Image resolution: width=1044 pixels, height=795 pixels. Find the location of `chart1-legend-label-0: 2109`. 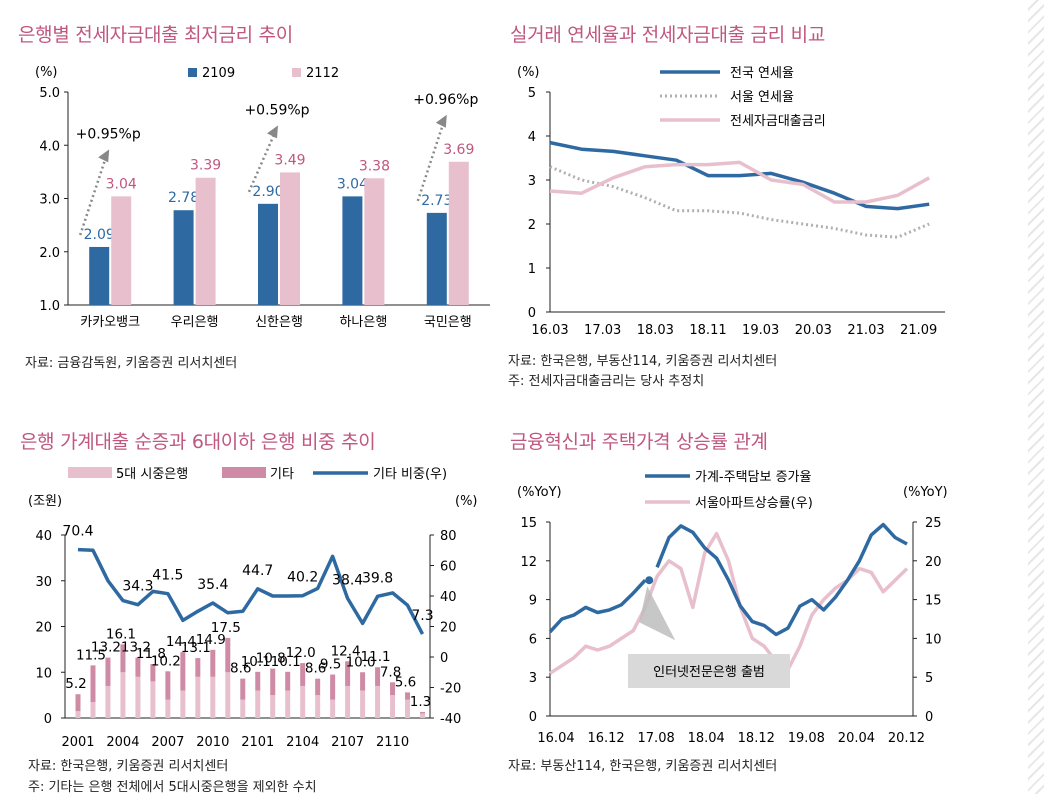

chart1-legend-label-0: 2109 is located at coordinates (218, 73).